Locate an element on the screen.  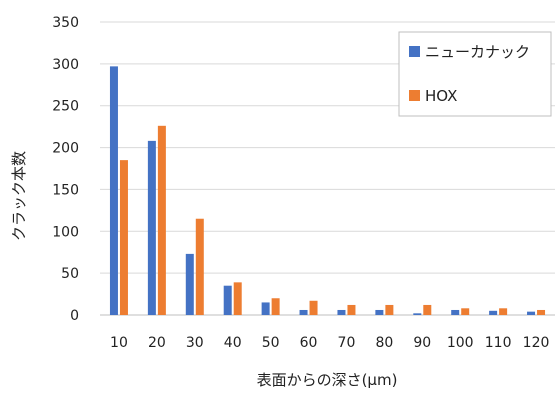
y-tick-label: 150 is located at coordinates (65, 190).